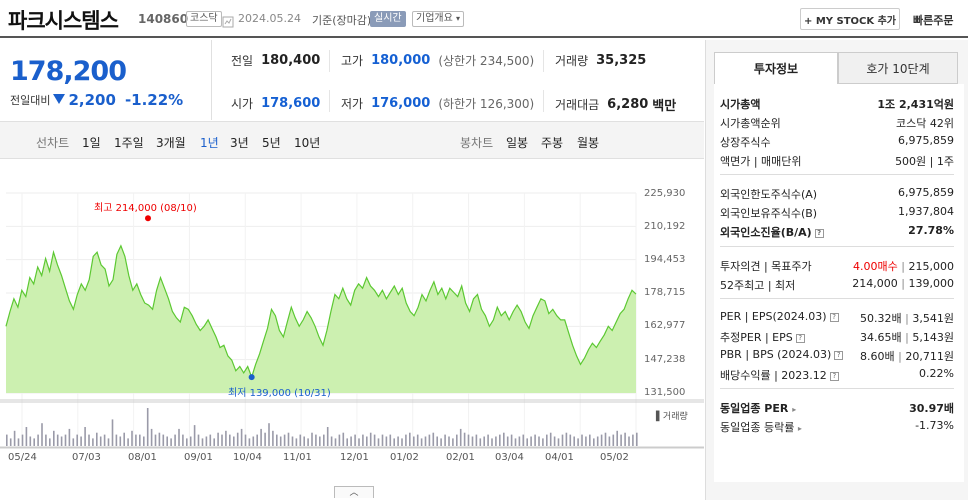 The height and width of the screenshot is (500, 968). Describe the element at coordinates (773, 316) in the screenshot. I see `per-eps-label: PER | EPS(2024.03)` at that location.